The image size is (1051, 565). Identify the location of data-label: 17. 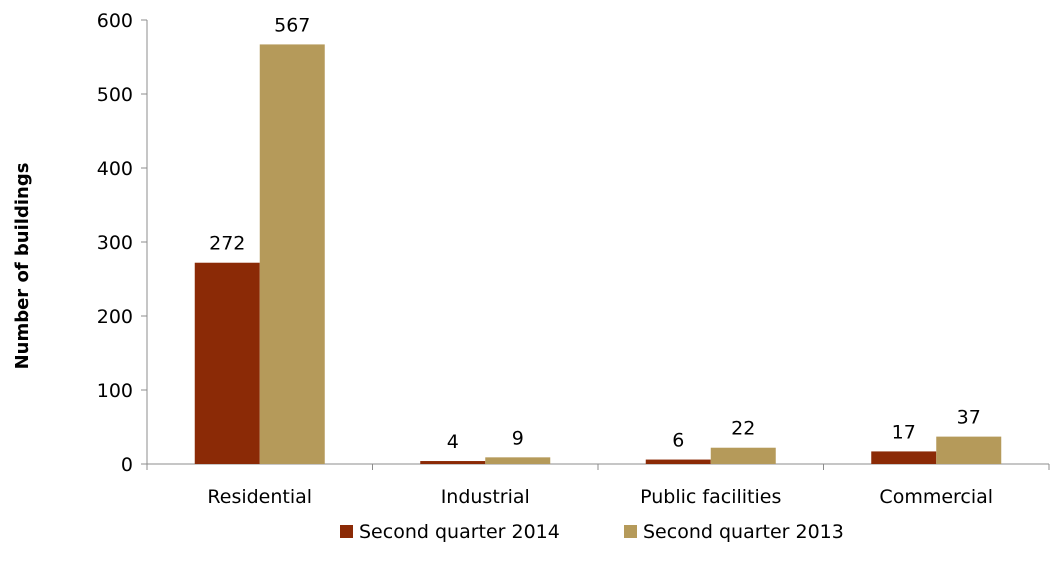
(904, 432).